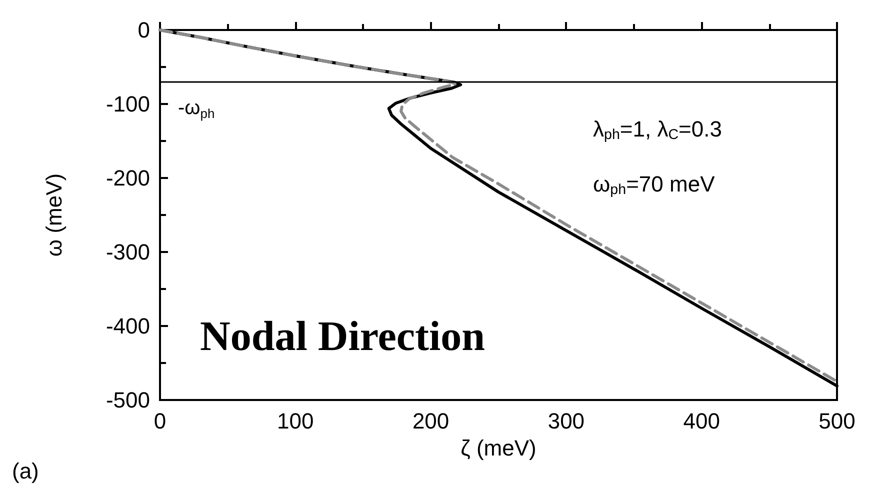 This screenshot has width=881, height=491. Describe the element at coordinates (343, 337) in the screenshot. I see `annotation: Nodal Direction` at that location.